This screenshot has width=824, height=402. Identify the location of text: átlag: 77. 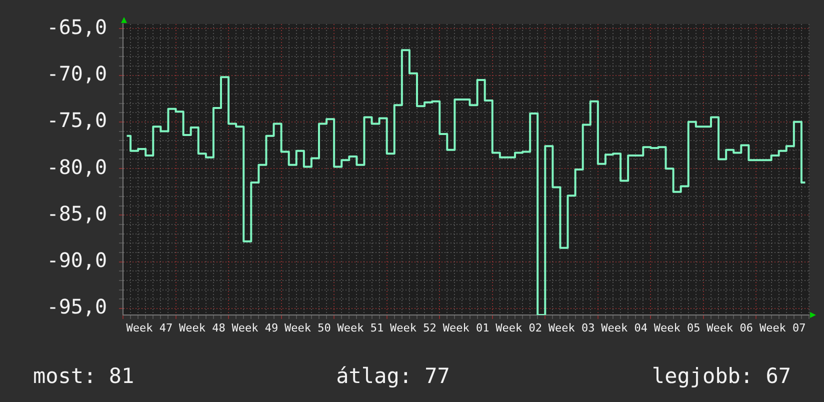
(393, 376).